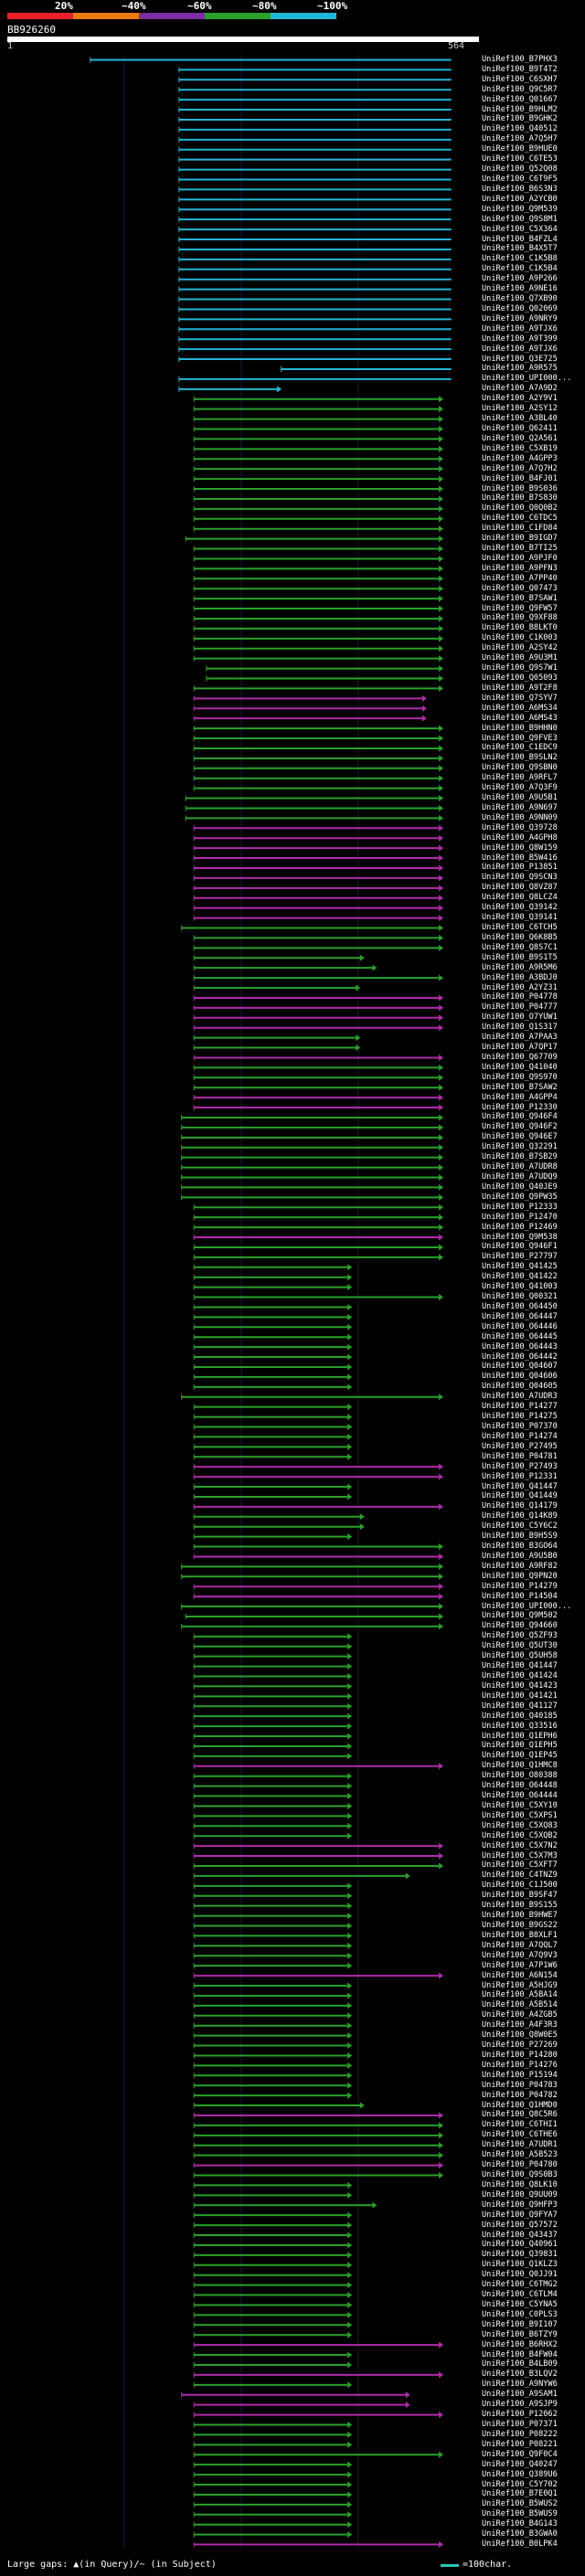  What do you see at coordinates (520, 1656) in the screenshot?
I see `hit-label: UniRef100_Q5UH58` at bounding box center [520, 1656].